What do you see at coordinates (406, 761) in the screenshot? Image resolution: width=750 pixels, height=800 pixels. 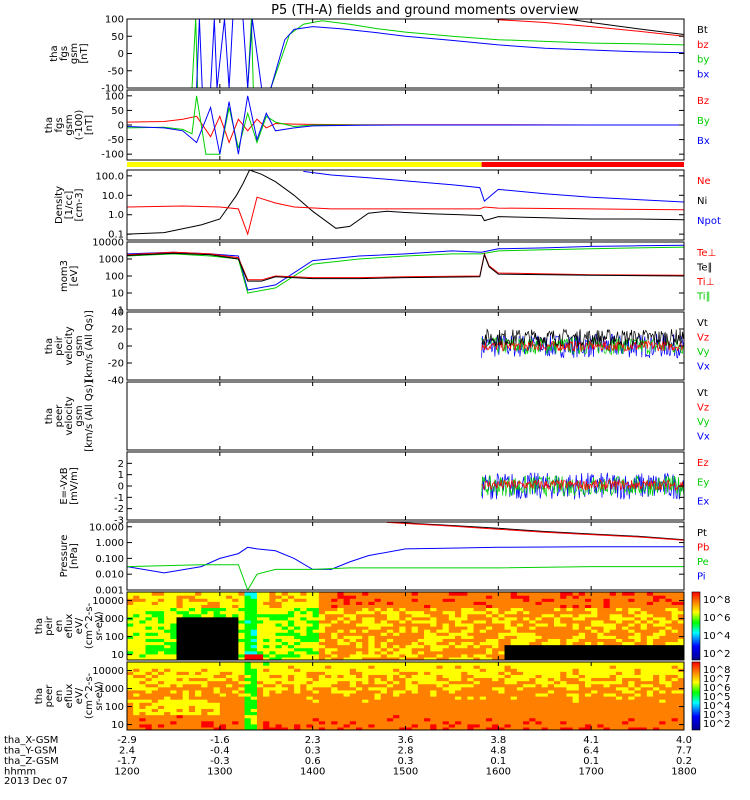 I see `ephemeris-value: 0.3` at bounding box center [406, 761].